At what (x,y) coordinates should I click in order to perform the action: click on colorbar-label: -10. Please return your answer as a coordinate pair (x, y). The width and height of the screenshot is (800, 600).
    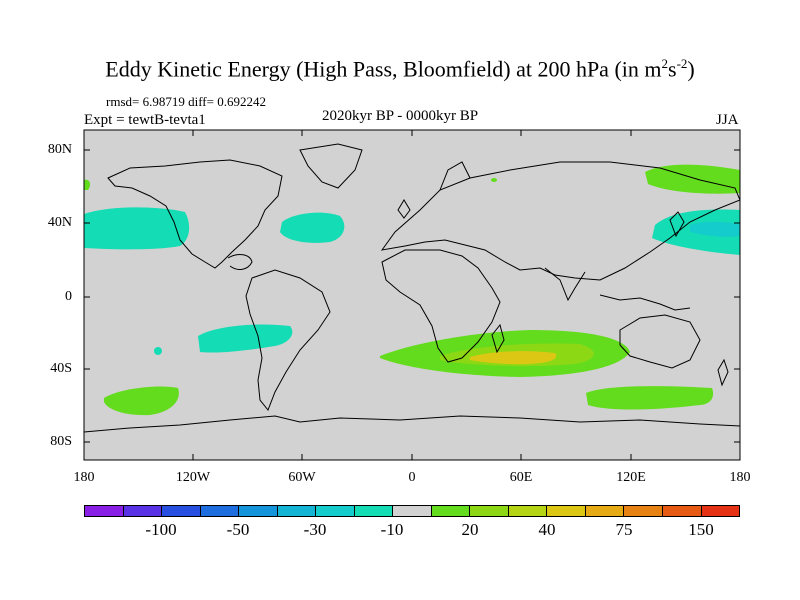
    Looking at the image, I should click on (392, 529).